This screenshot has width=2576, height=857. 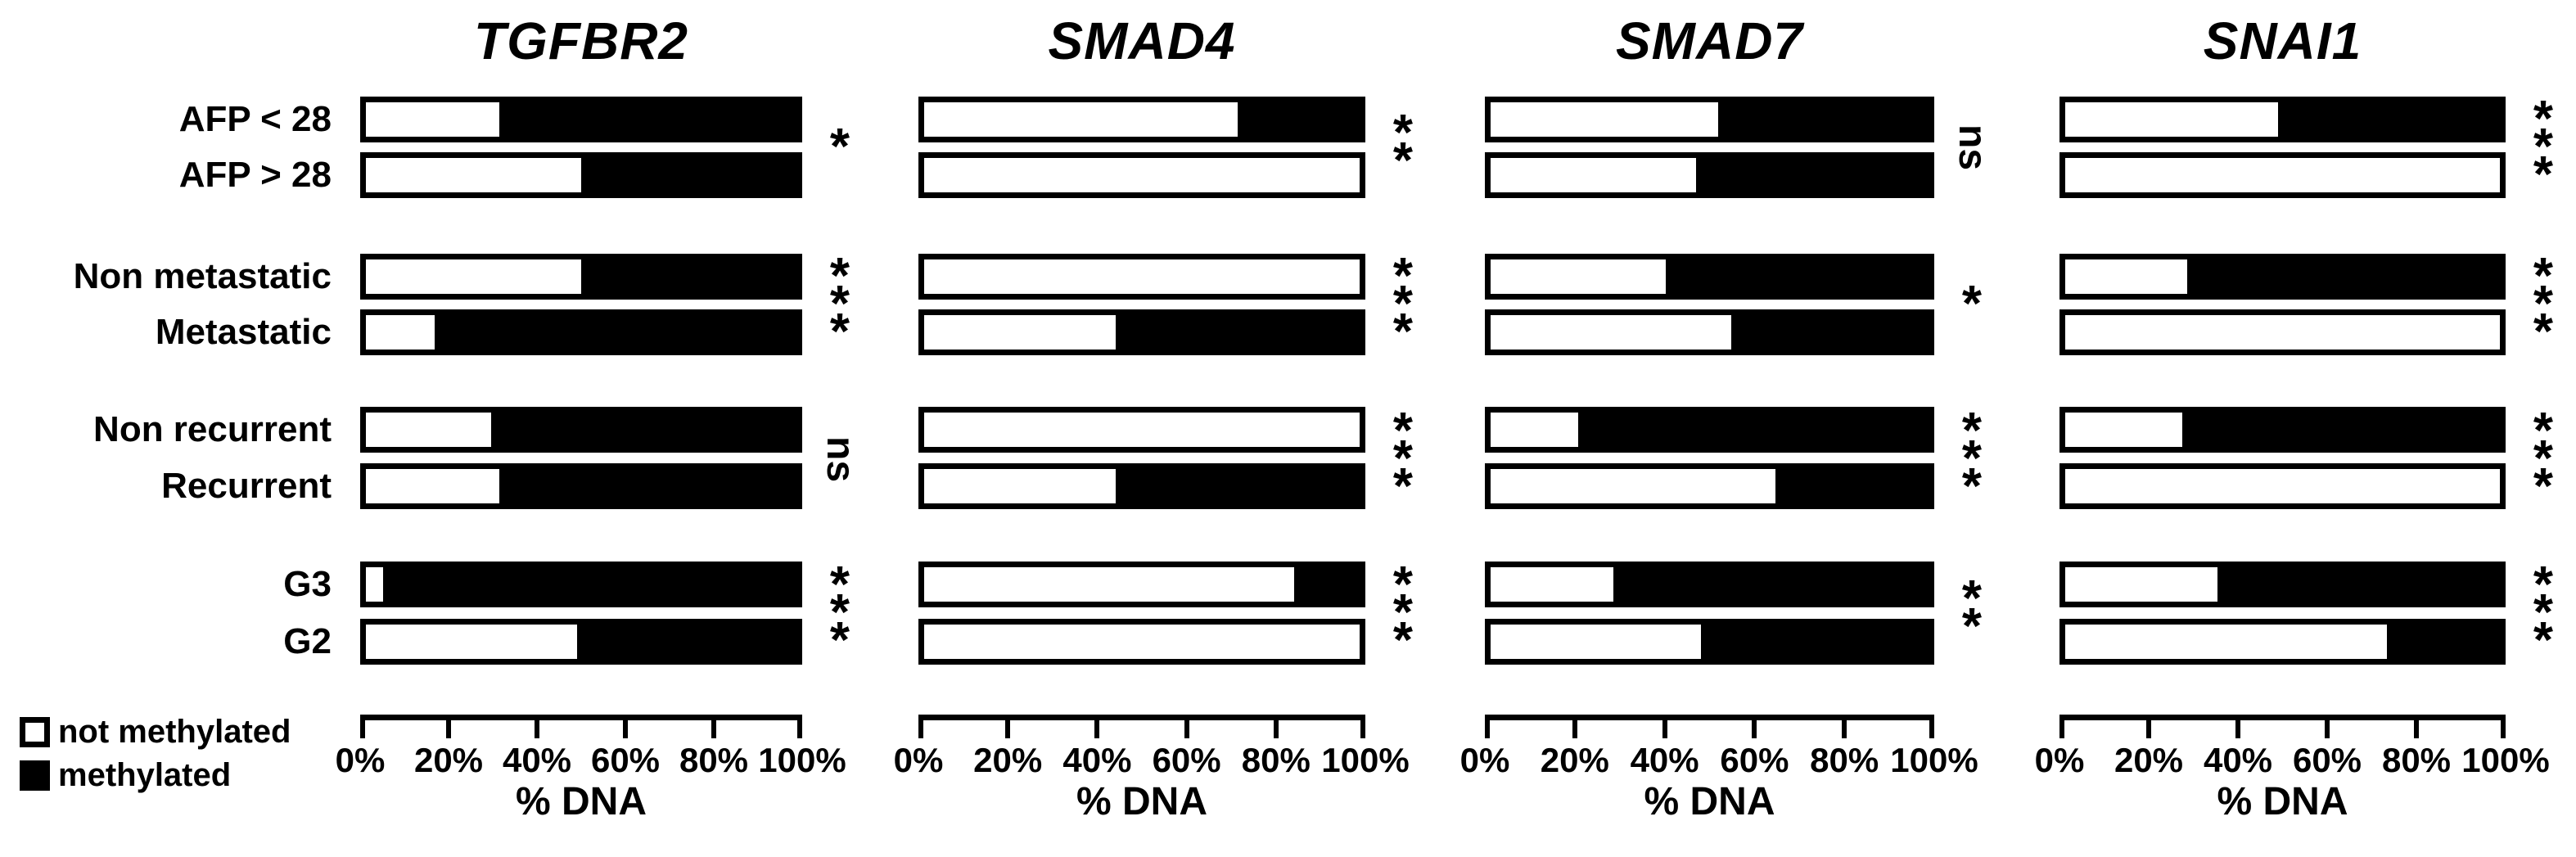 I want to click on bar-smad4-metastatic, so click(x=1141, y=332).